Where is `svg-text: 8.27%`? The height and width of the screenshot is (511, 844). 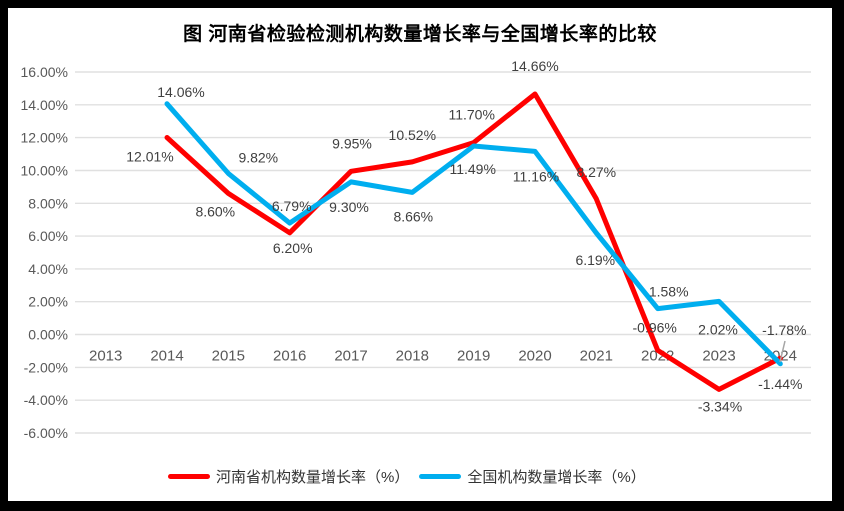
svg-text: 8.27% is located at coordinates (596, 172).